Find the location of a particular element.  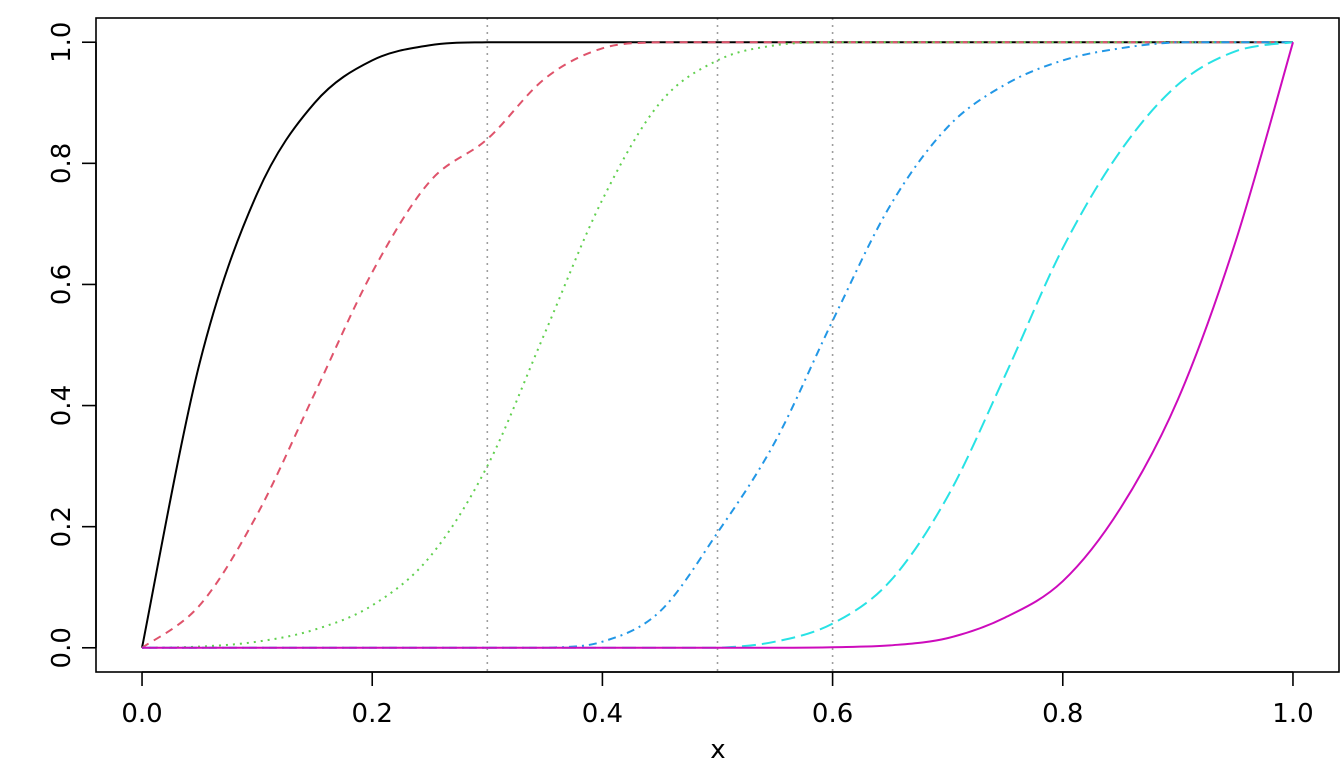

x-axis: 0.0 0.2 0.4 0.6 0.8 1.0 is located at coordinates (717, 700).